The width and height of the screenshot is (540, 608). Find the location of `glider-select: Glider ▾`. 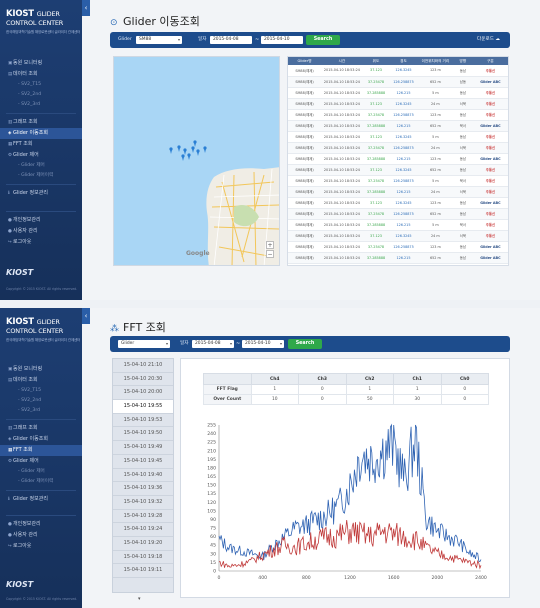

glider-select: Glider ▾ is located at coordinates (144, 344).